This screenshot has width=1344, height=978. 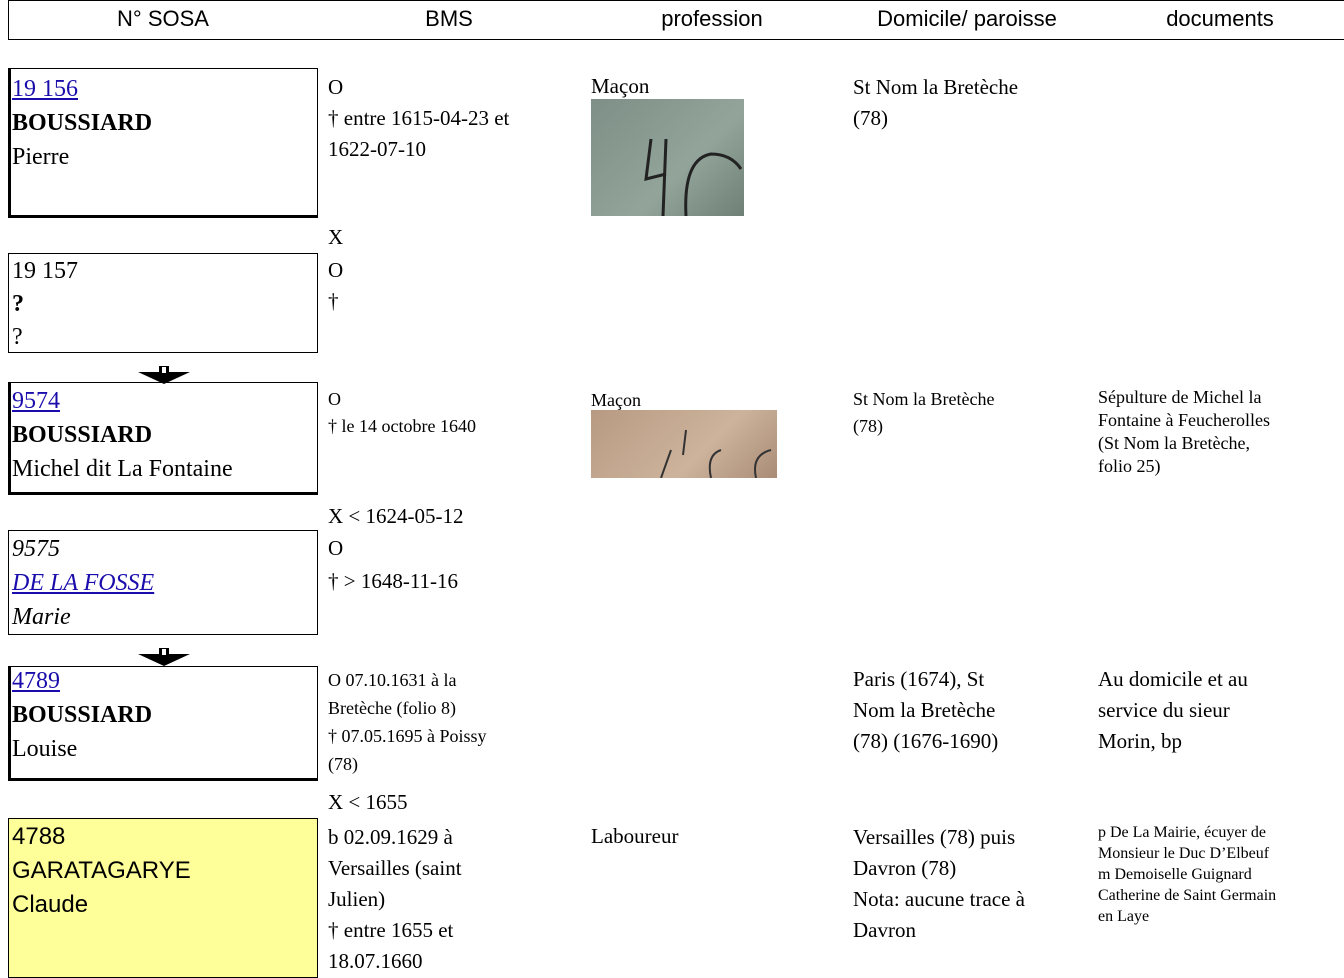 I want to click on table-header, so click(x=676, y=20).